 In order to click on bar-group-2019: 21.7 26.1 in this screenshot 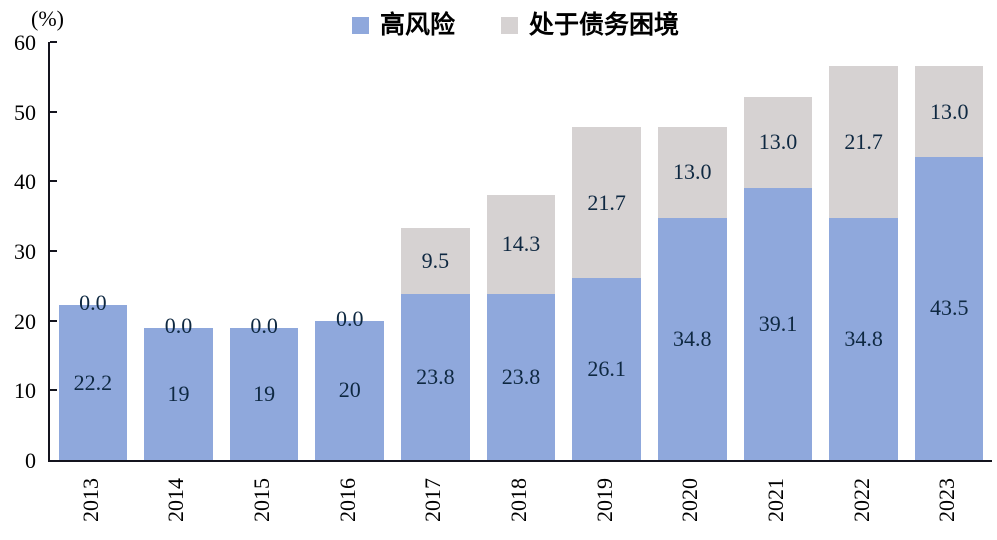, I will do `click(606, 293)`.